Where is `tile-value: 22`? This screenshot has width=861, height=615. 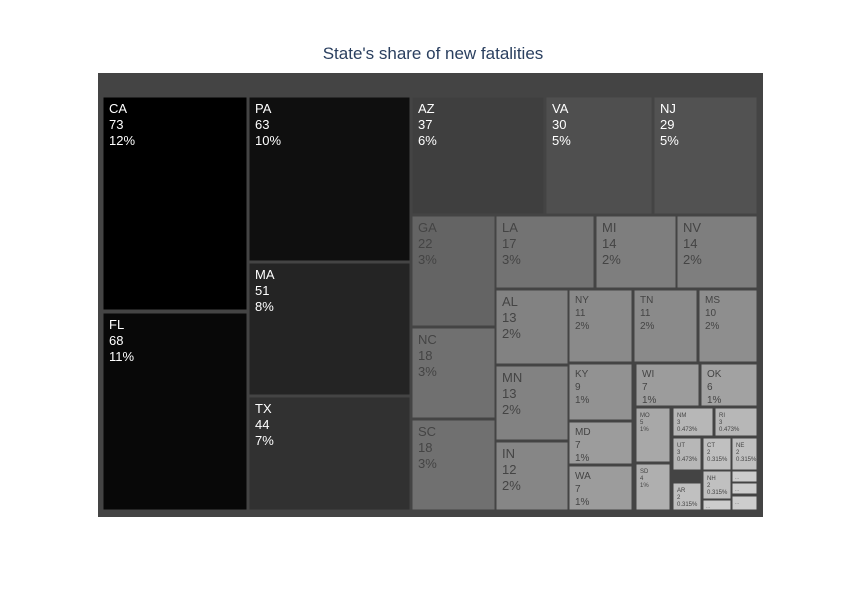 tile-value: 22 is located at coordinates (425, 243).